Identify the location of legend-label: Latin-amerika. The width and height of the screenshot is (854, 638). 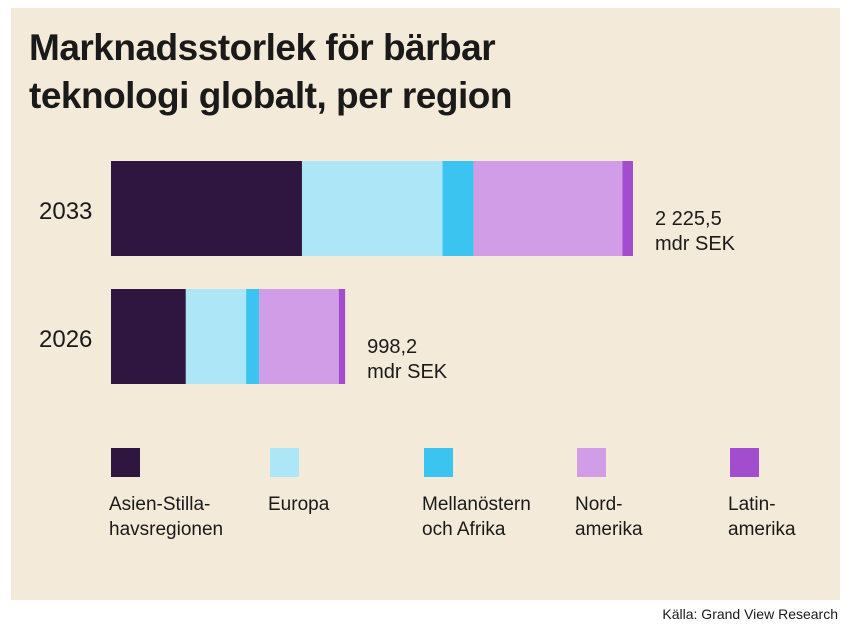
(762, 517).